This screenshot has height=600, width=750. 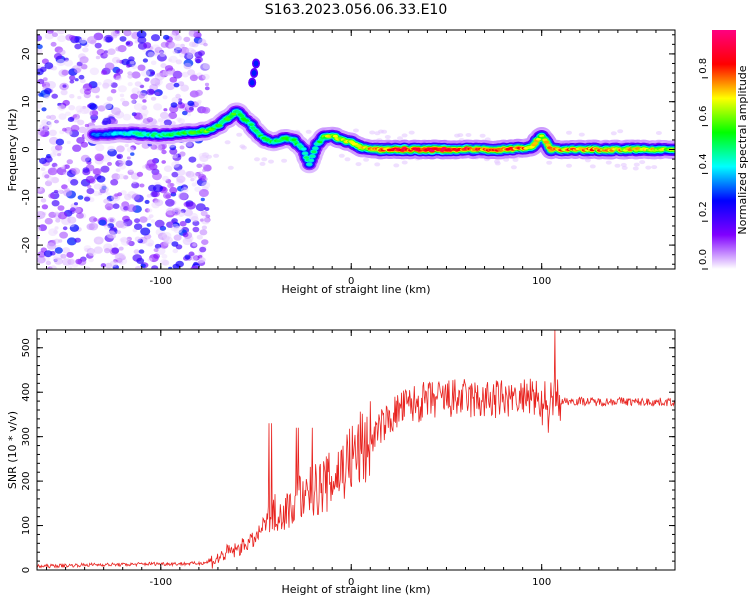 What do you see at coordinates (160, 281) in the screenshot?
I see `x-tick-label: -100` at bounding box center [160, 281].